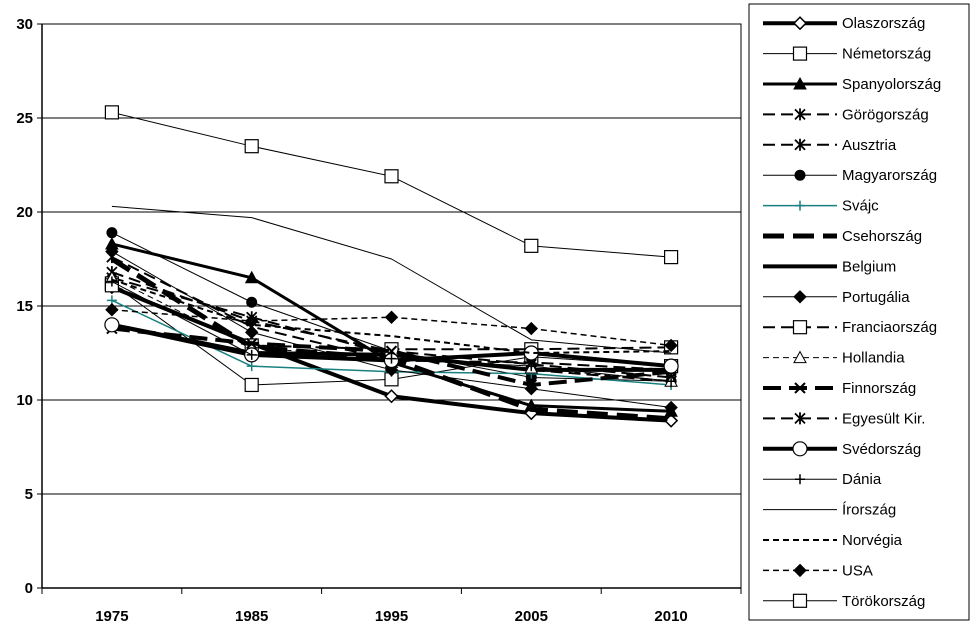  I want to click on y-axis: 0 5 10 15 20 25 30, so click(29, 306).